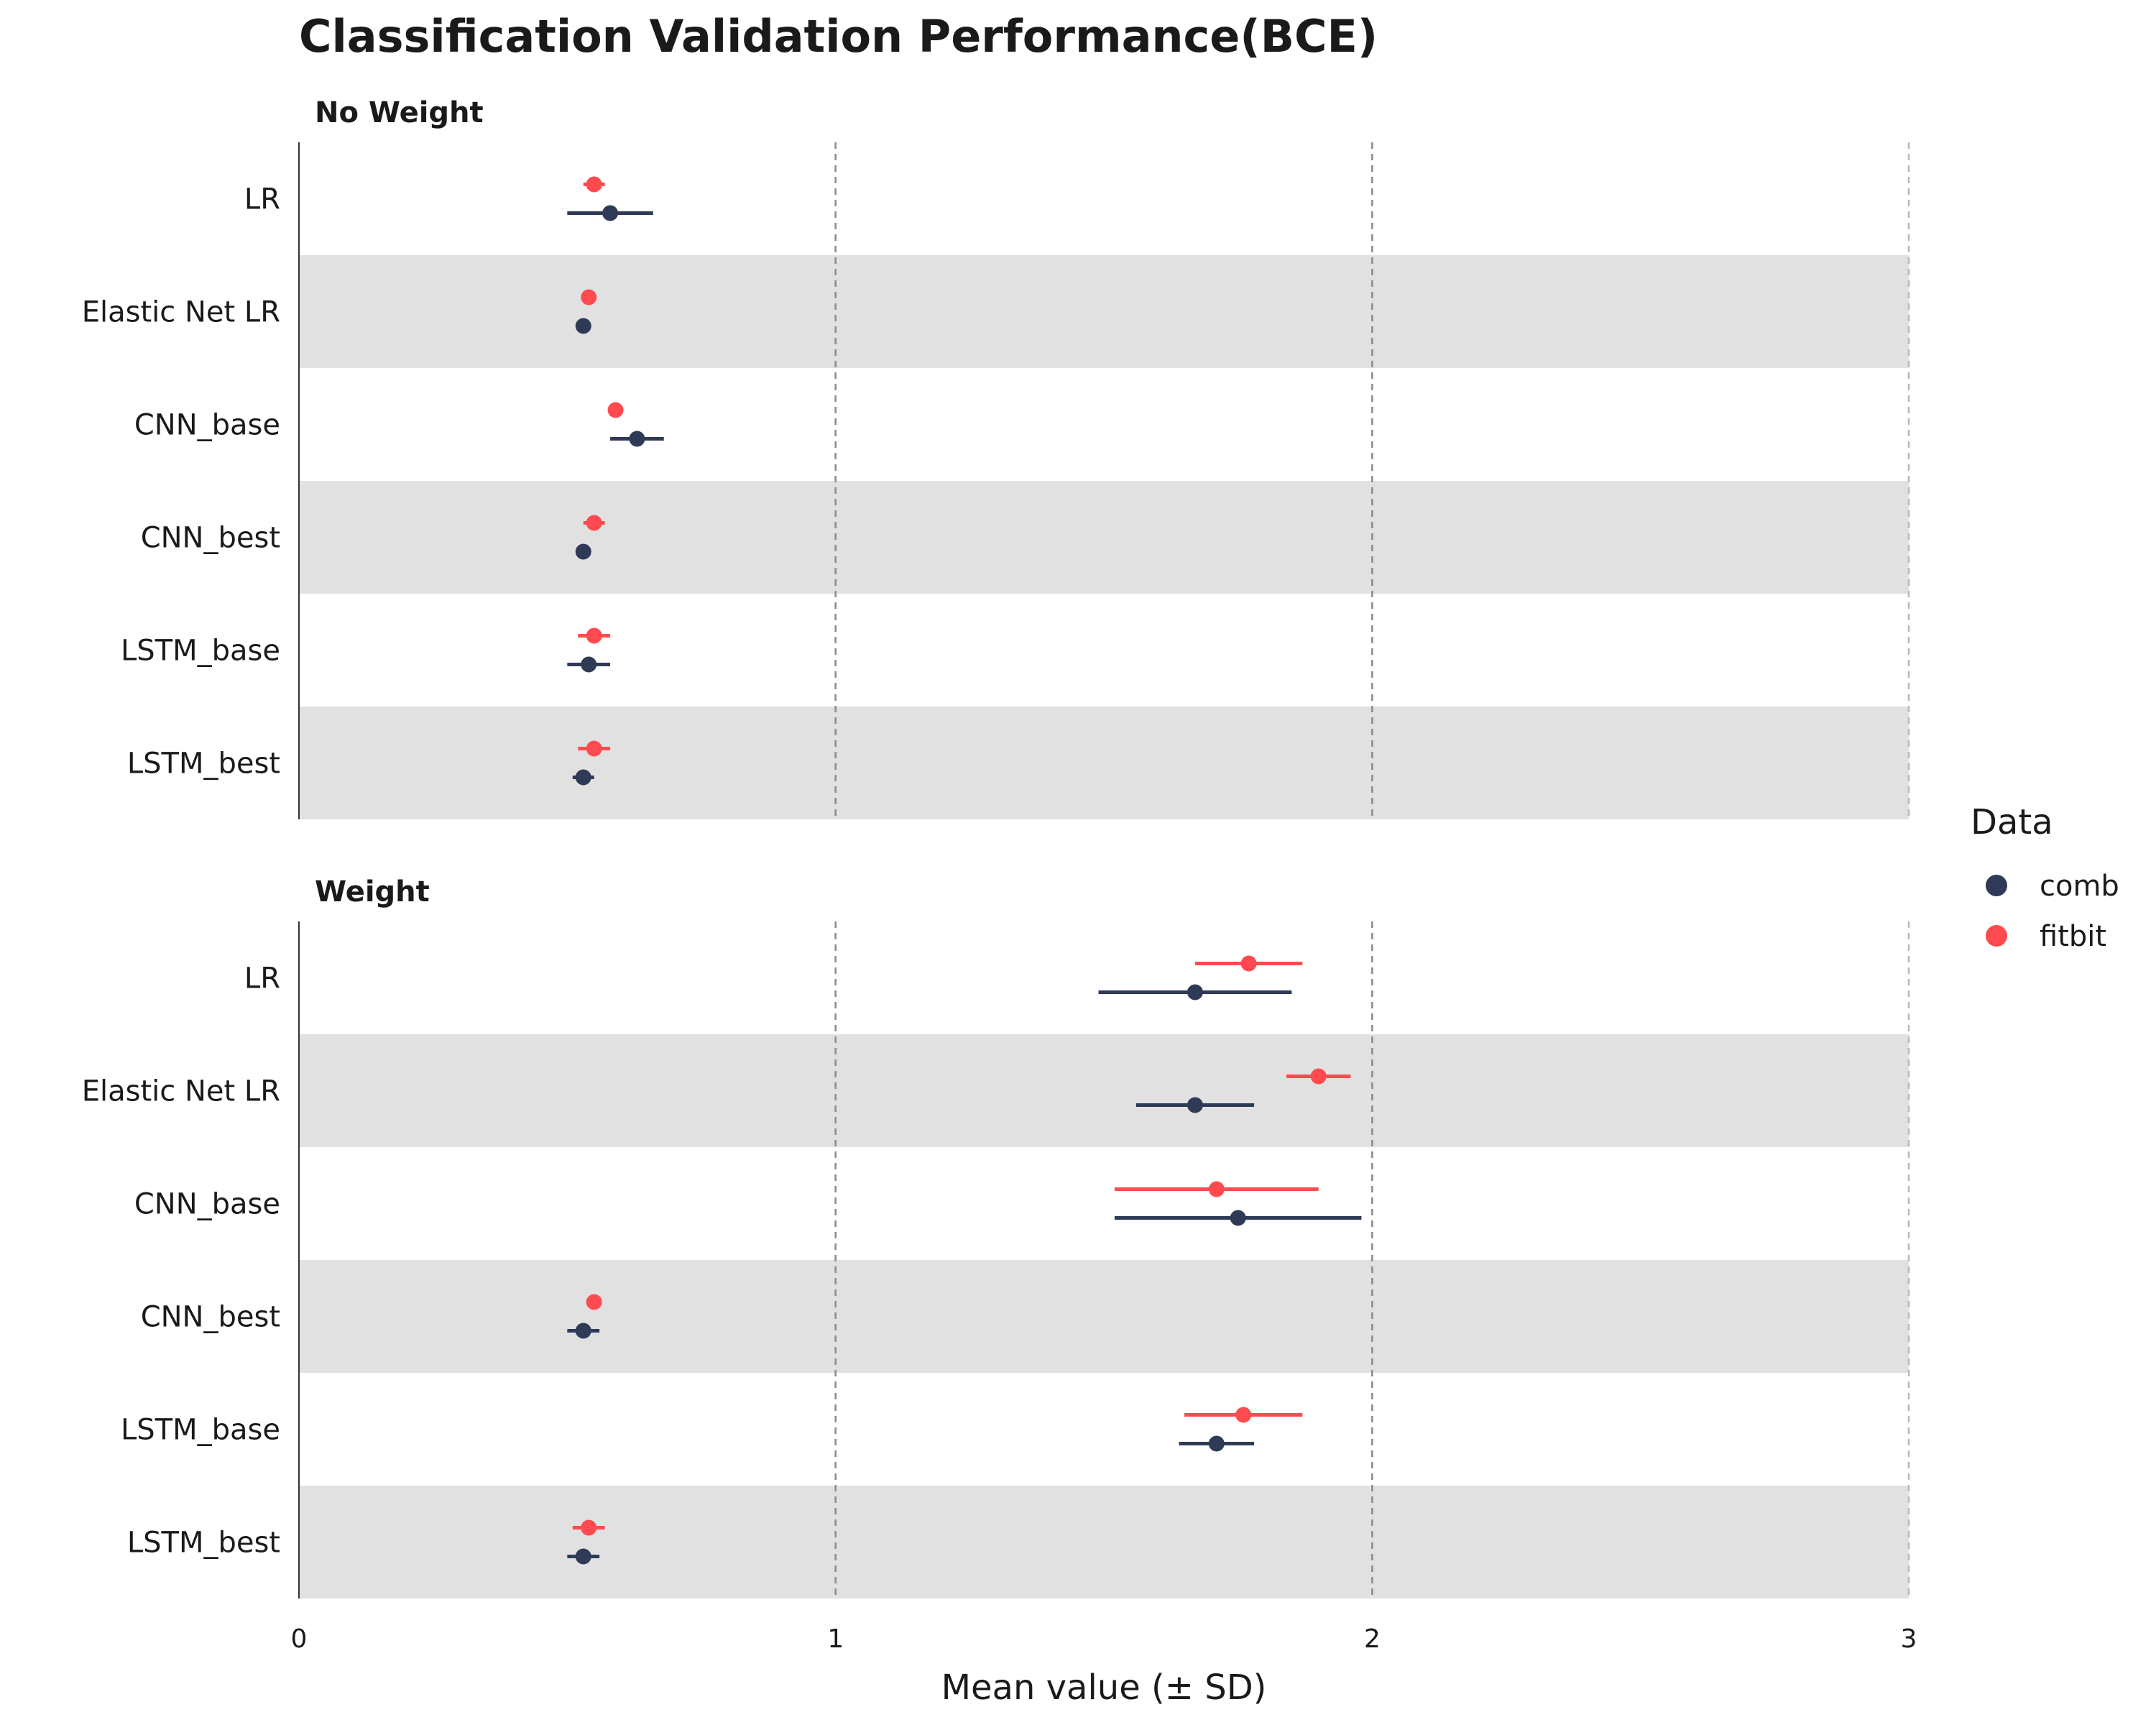  What do you see at coordinates (589, 1527) in the screenshot?
I see `point-weight-fitbit-lstm-best` at bounding box center [589, 1527].